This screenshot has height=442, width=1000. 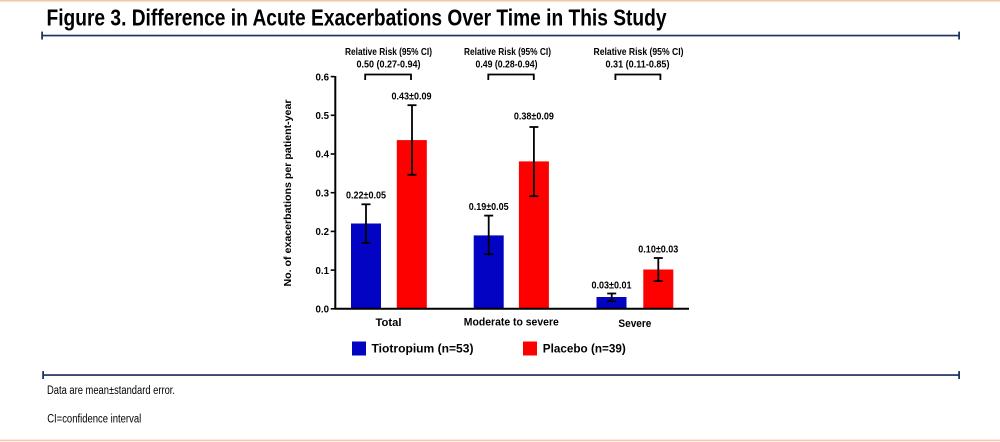 I want to click on svg-text: Total, so click(x=389, y=323).